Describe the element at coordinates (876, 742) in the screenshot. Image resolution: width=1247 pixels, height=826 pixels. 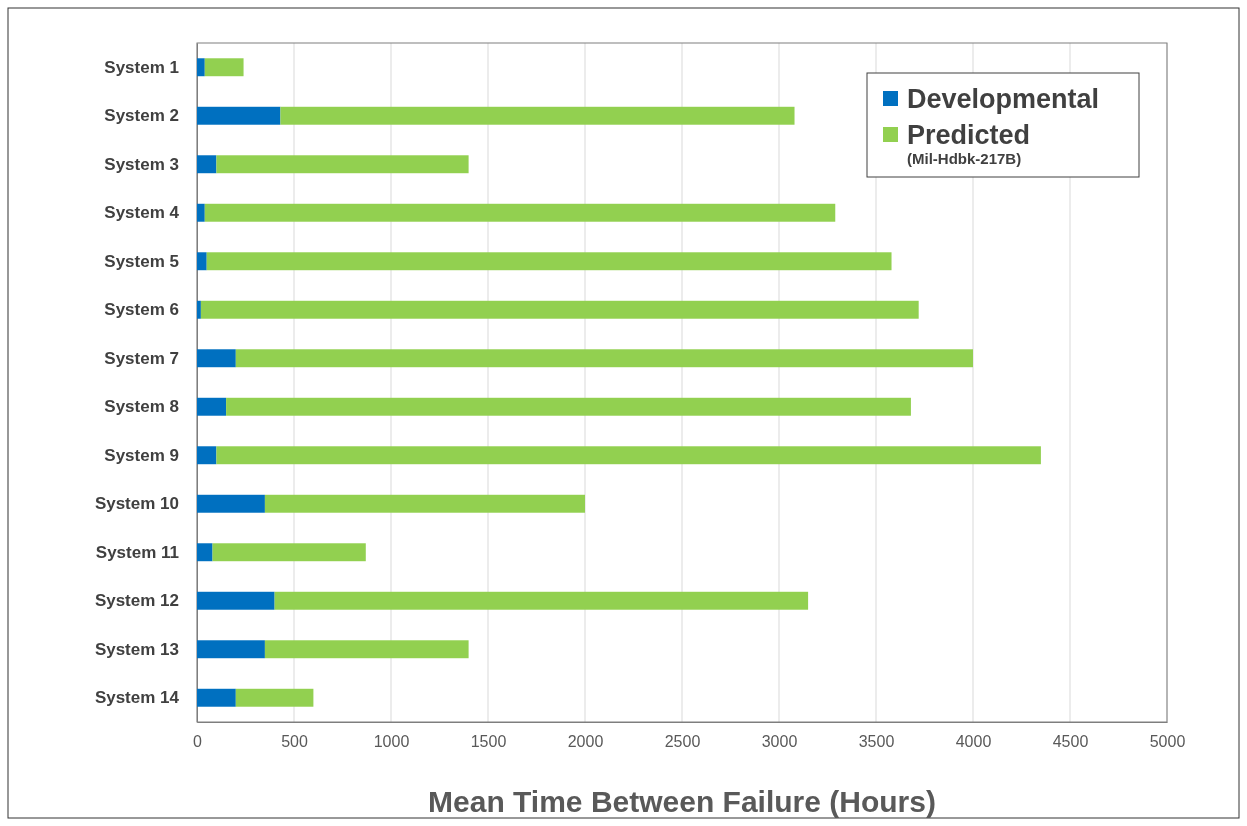
I see `x-tick-label: 3500` at that location.